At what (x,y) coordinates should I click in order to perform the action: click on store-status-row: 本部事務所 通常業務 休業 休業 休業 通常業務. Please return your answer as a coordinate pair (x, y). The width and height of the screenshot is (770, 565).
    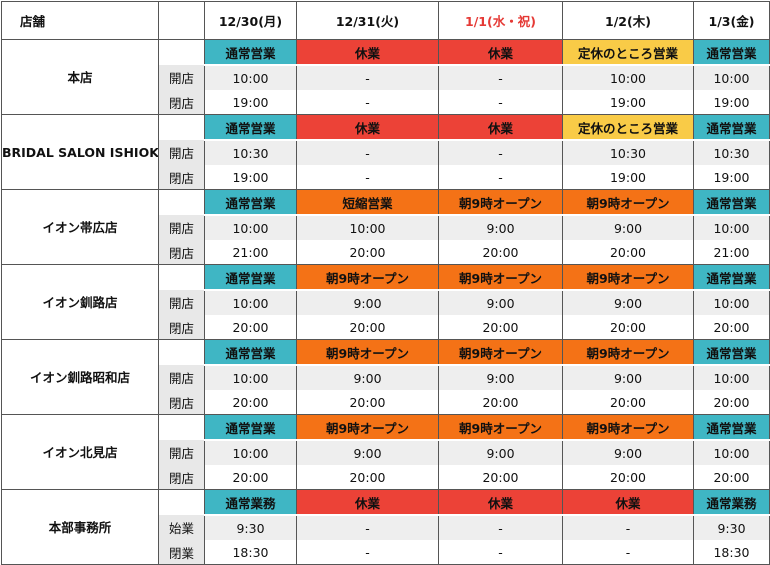
    Looking at the image, I should click on (385, 527).